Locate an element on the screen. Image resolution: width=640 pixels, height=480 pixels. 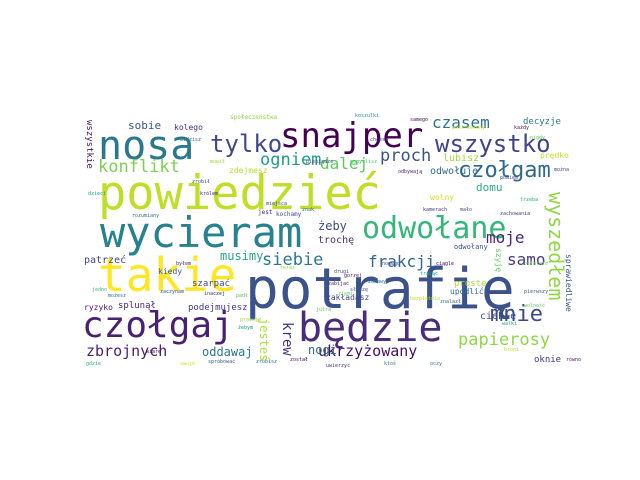
word-krew: krew is located at coordinates (287, 339).